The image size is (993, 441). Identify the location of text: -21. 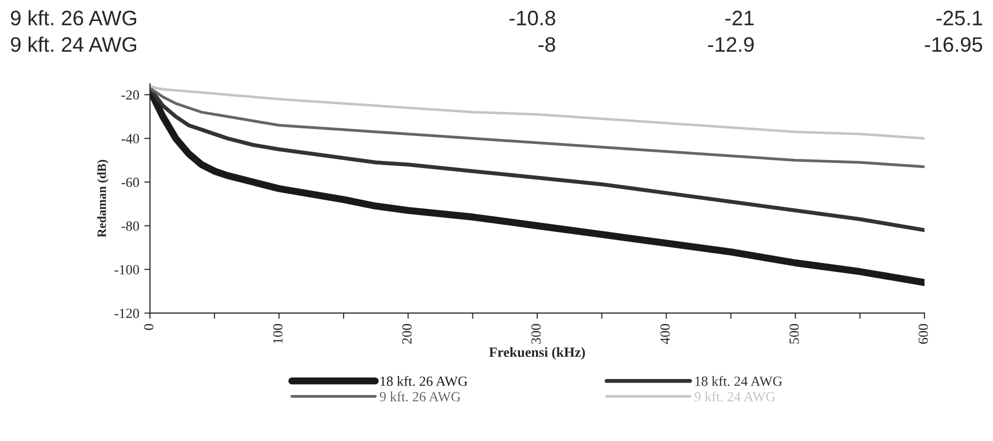
(739, 18).